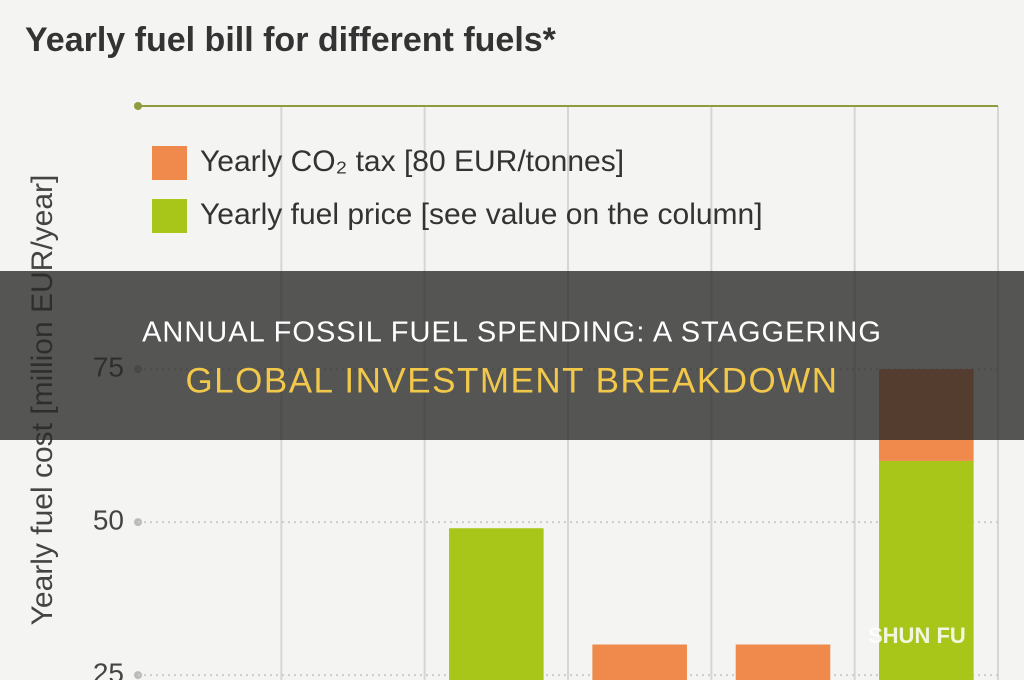  Describe the element at coordinates (108, 668) in the screenshot. I see `y-tick-label: 25` at that location.